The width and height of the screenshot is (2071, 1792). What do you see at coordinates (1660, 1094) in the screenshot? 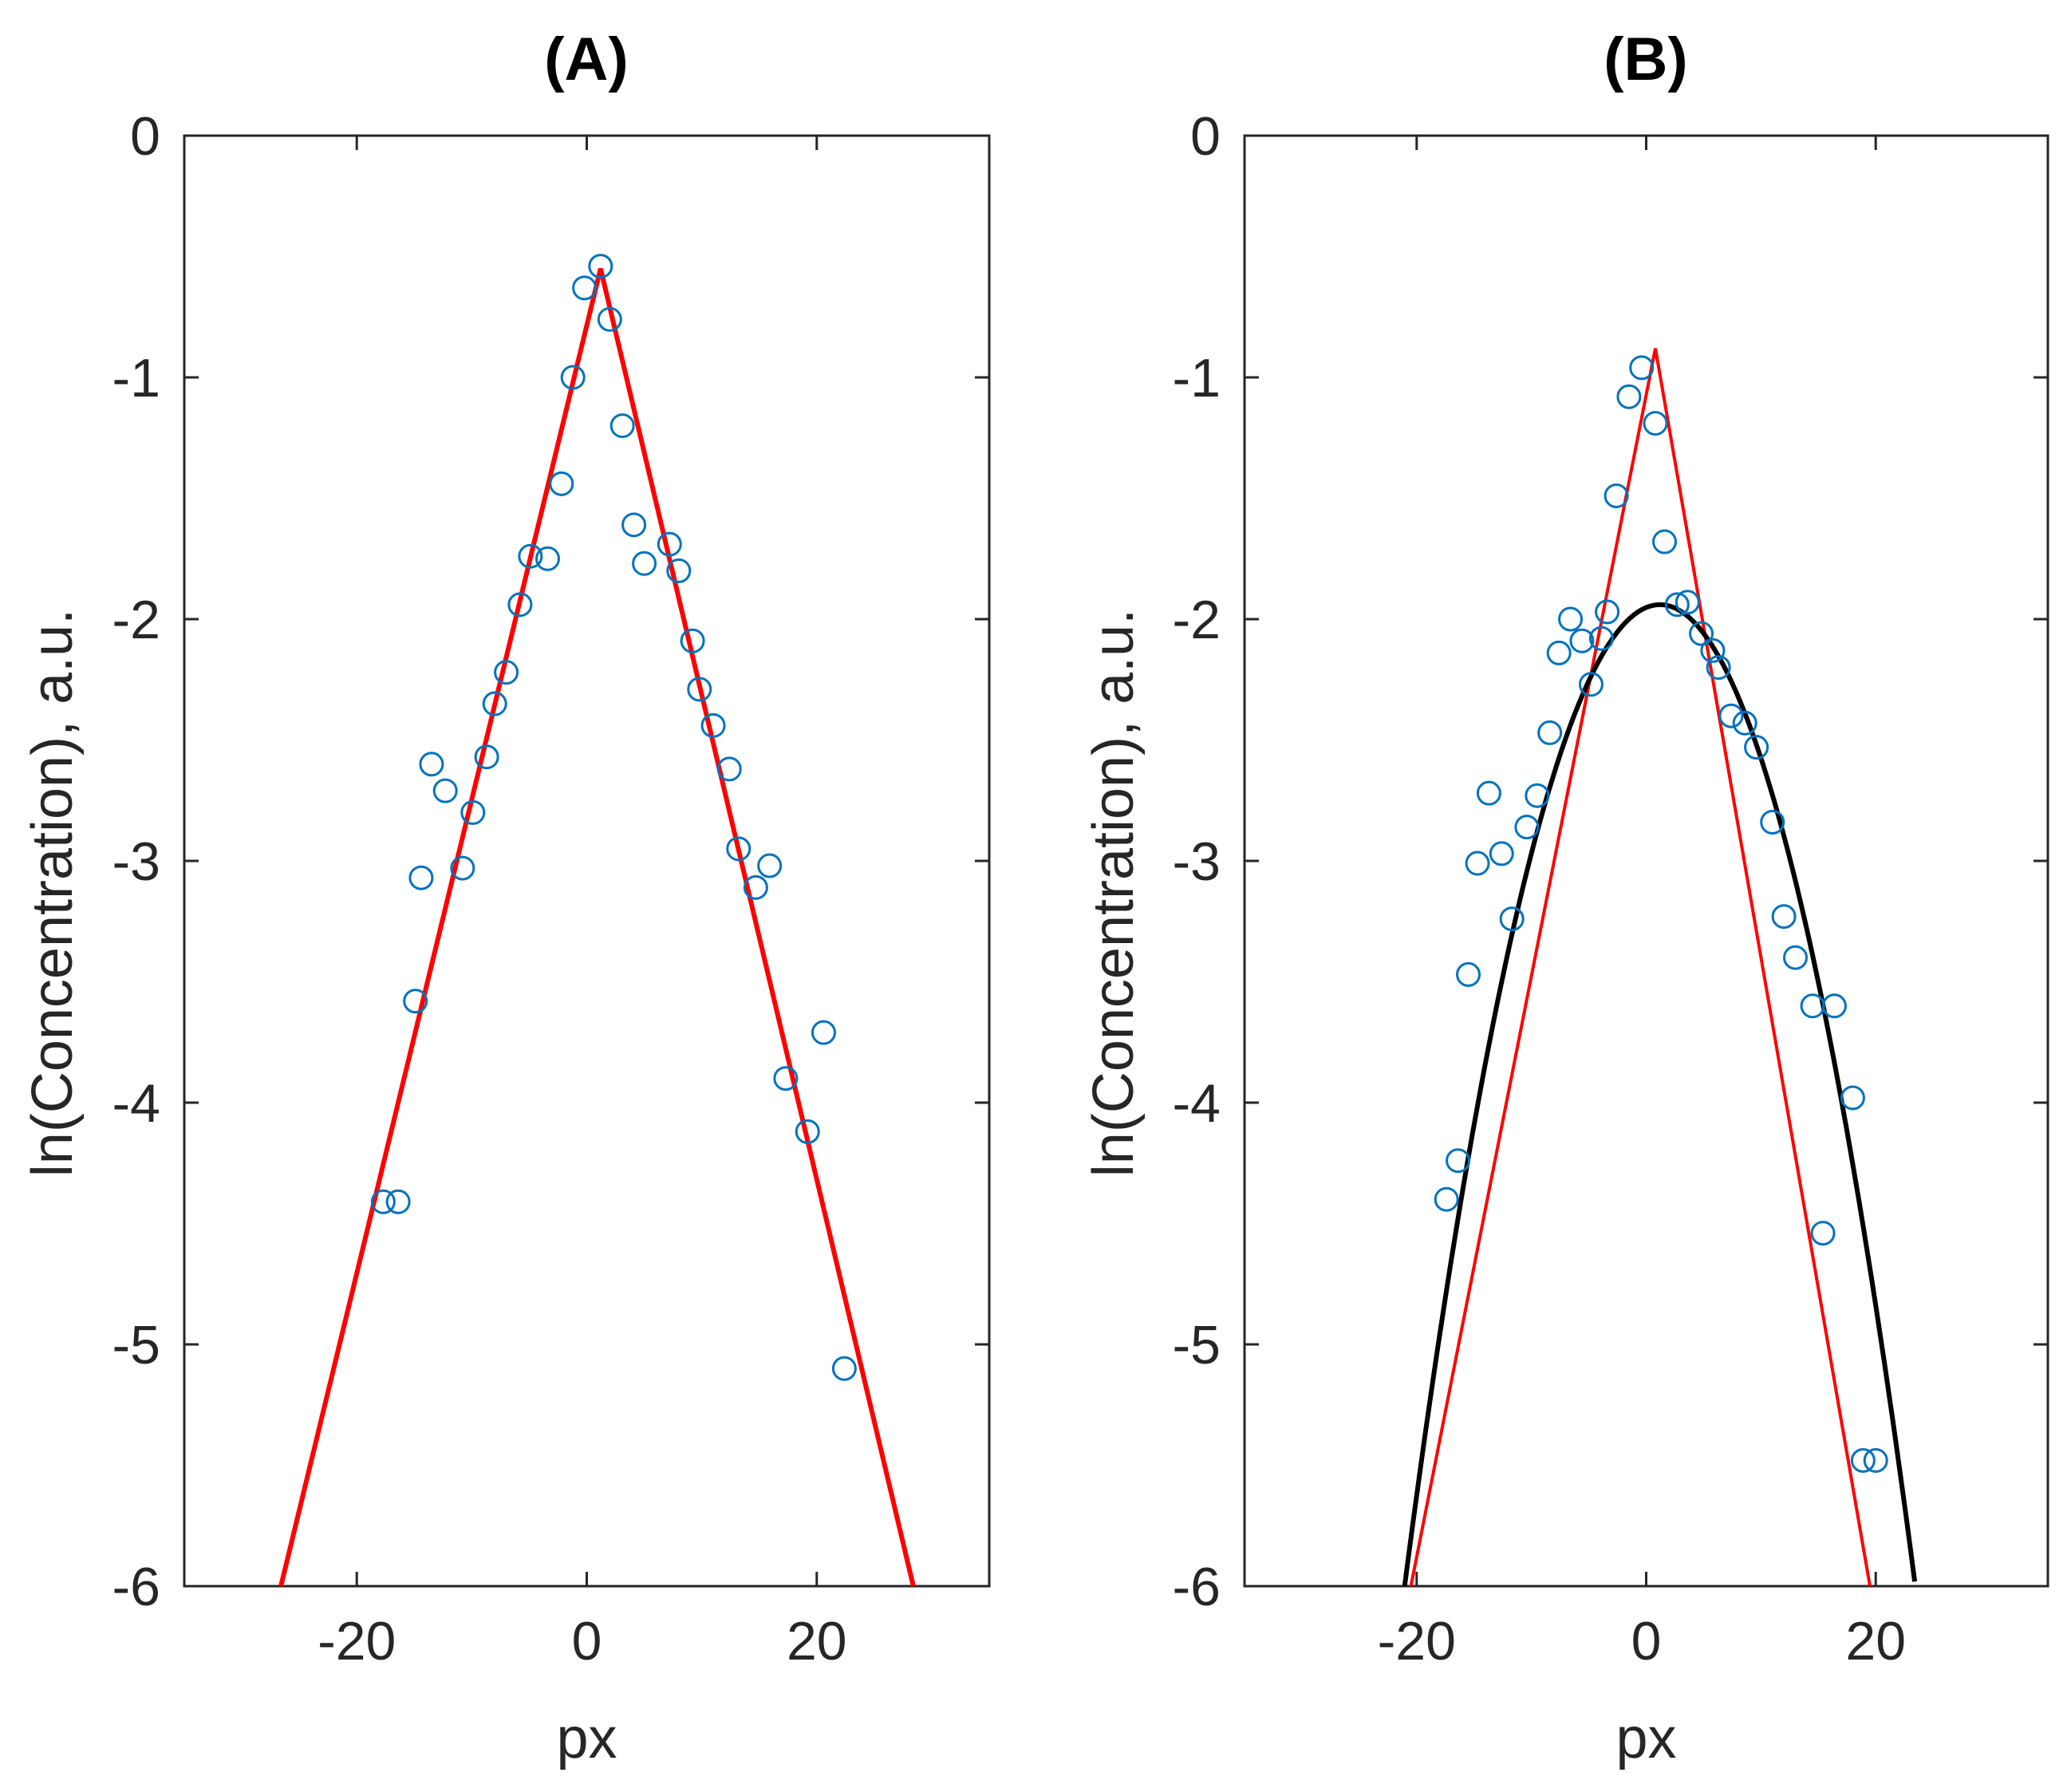
I see `fit-curve-quadratic` at bounding box center [1660, 1094].